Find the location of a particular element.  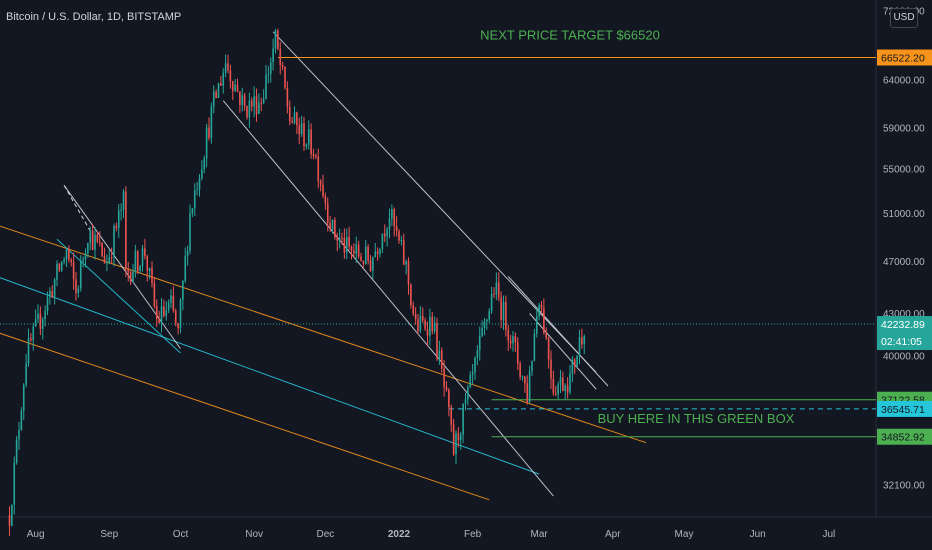

price-axis-tick: 55000.00 is located at coordinates (904, 170).